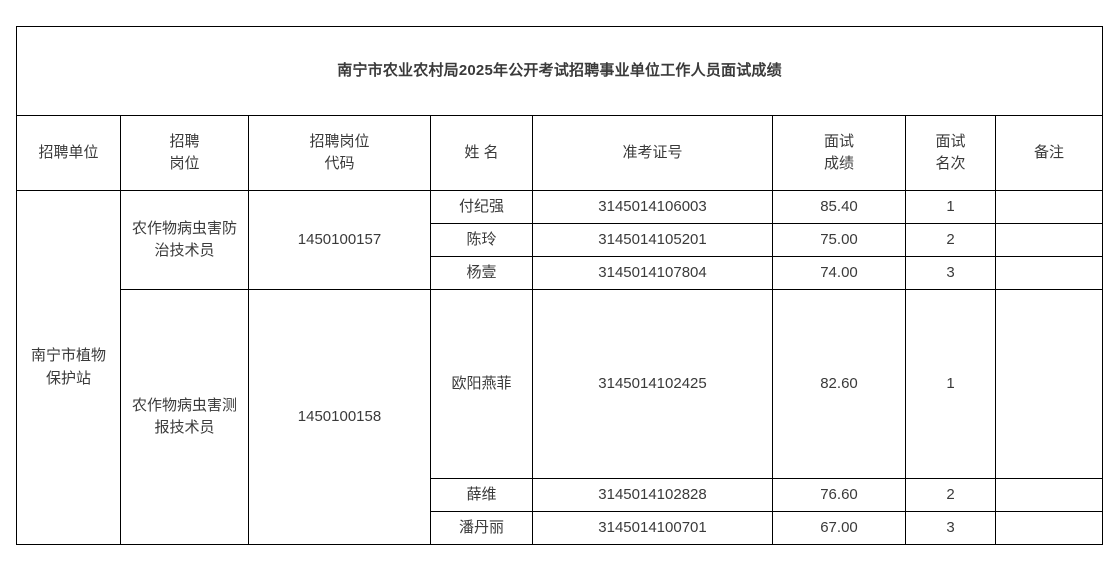 Image resolution: width=1116 pixels, height=575 pixels. Describe the element at coordinates (839, 207) in the screenshot. I see `cell-score: 85.40` at that location.